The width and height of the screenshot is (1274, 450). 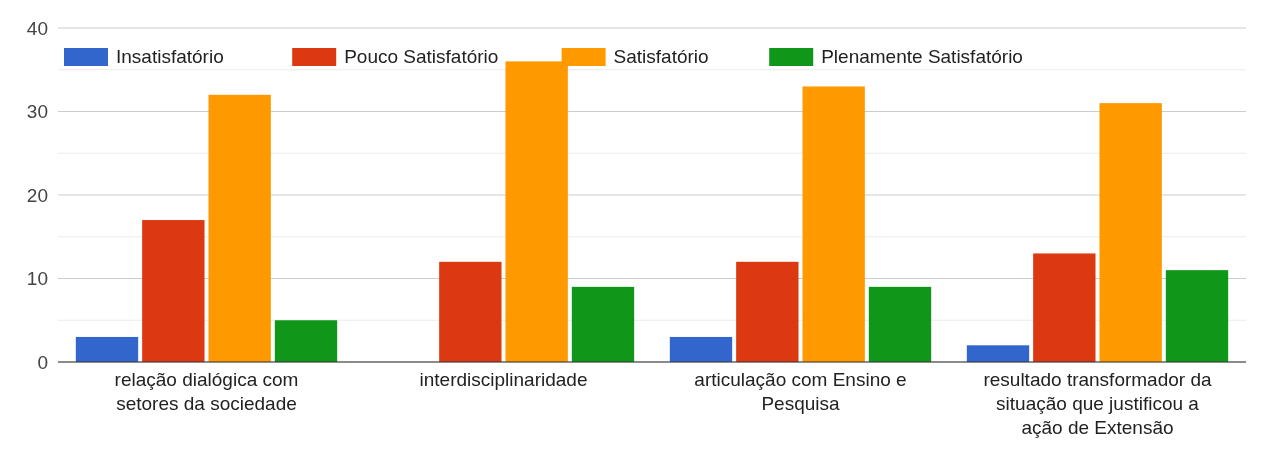 I want to click on legend-label: Plenamente Satisfatório, so click(x=922, y=56).